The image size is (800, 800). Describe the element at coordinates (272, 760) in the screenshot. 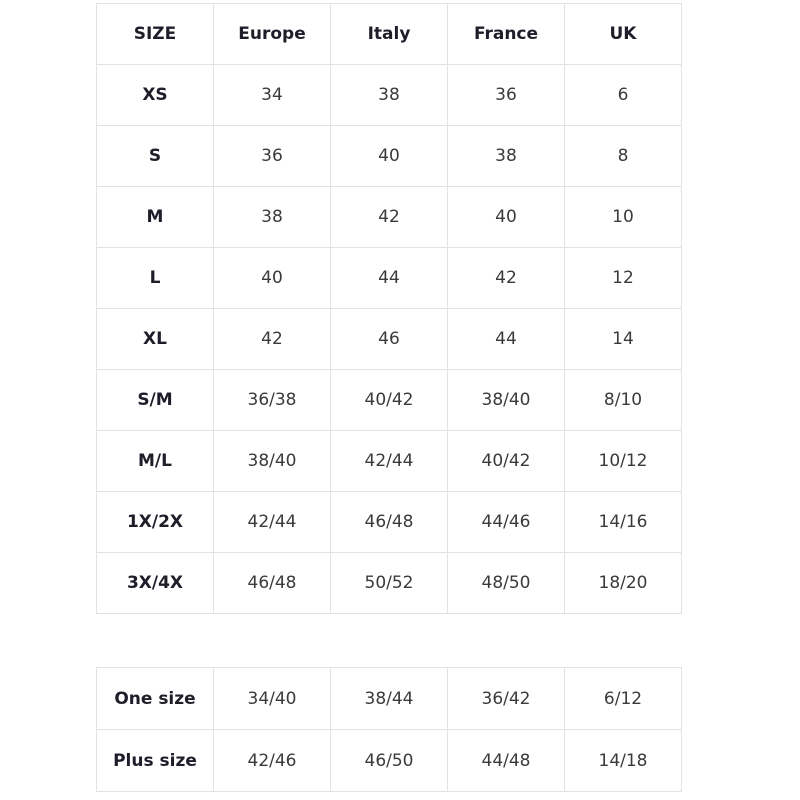

I see `size-value-cell: 42/46` at that location.